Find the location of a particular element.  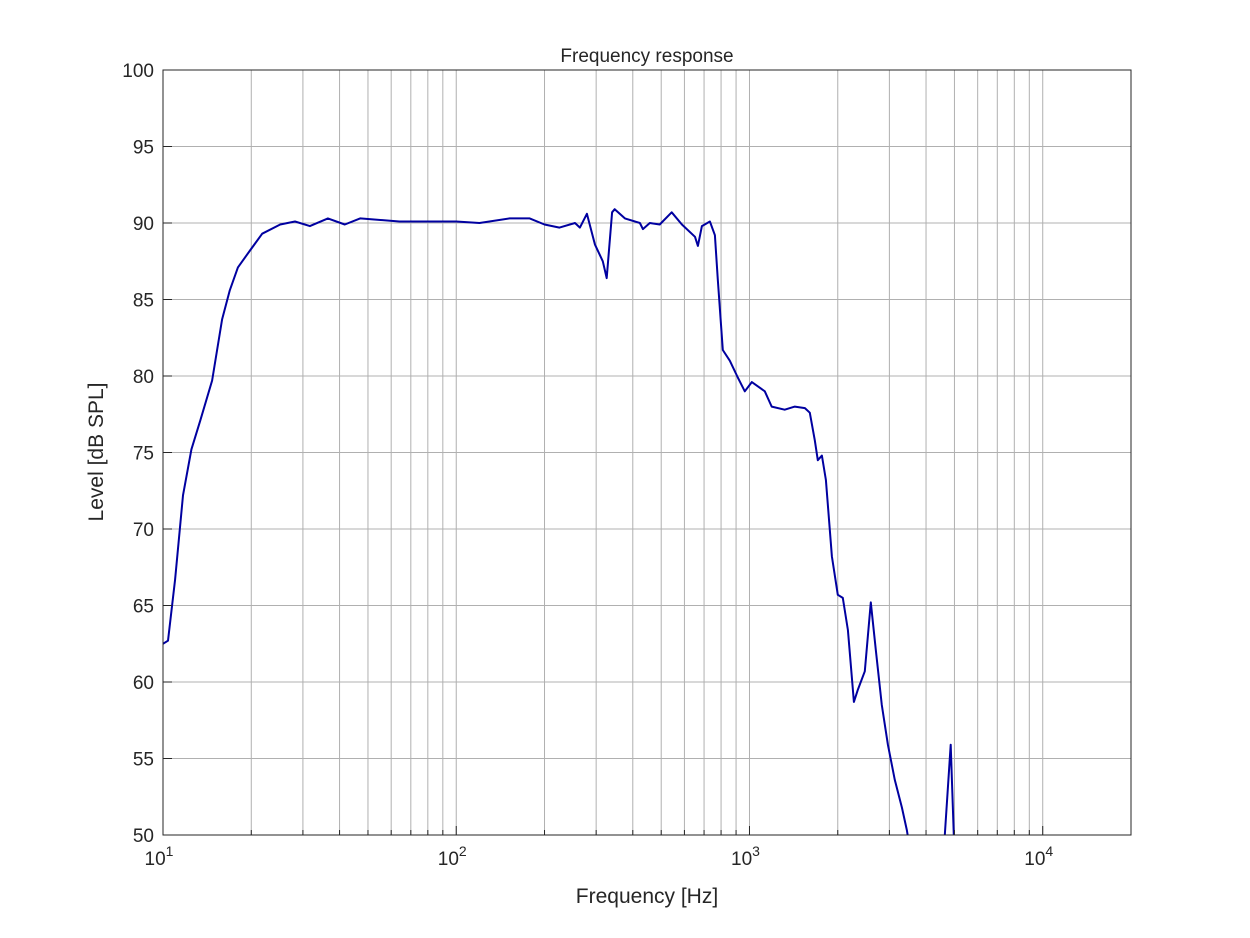

chart-title: Frequency response is located at coordinates (646, 56).